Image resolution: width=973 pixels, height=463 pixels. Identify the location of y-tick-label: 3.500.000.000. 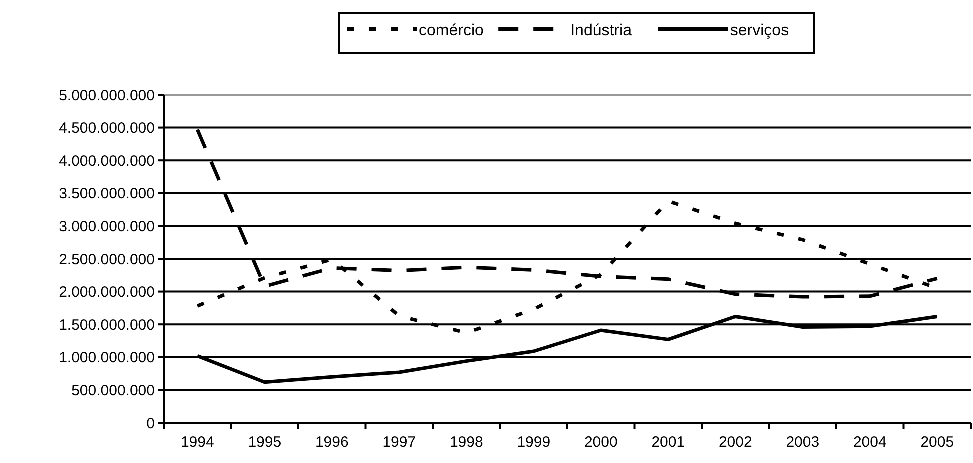
(107, 194).